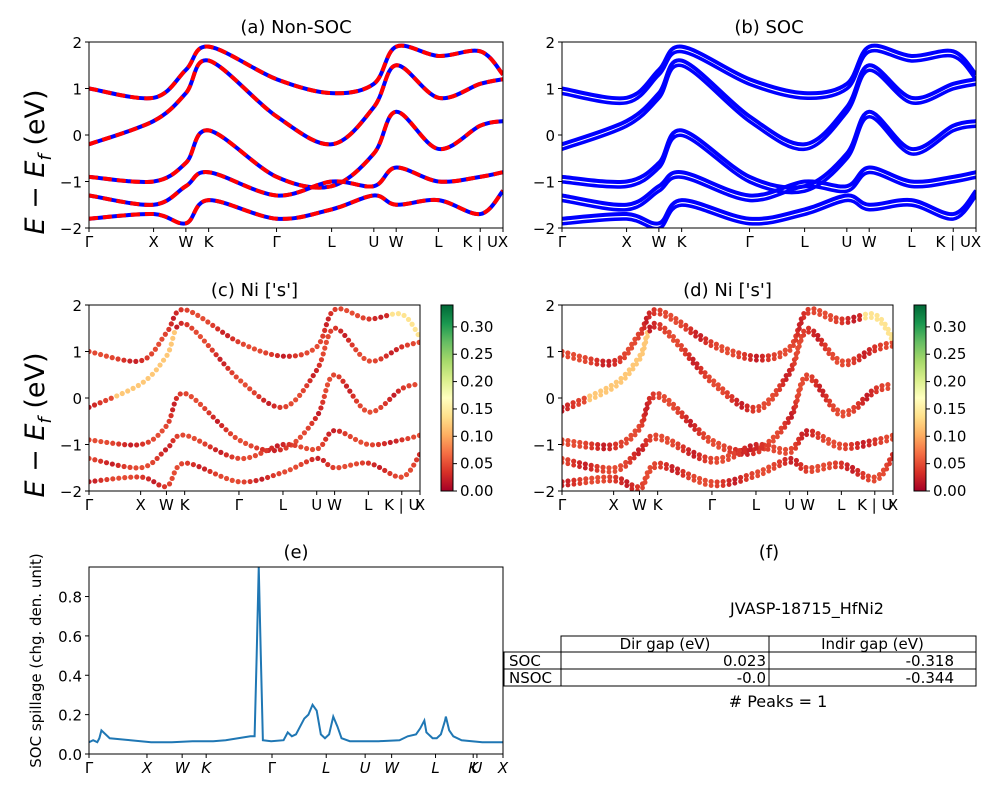 This screenshot has width=1000, height=800. What do you see at coordinates (769, 135) in the screenshot?
I see `bands-b` at bounding box center [769, 135].